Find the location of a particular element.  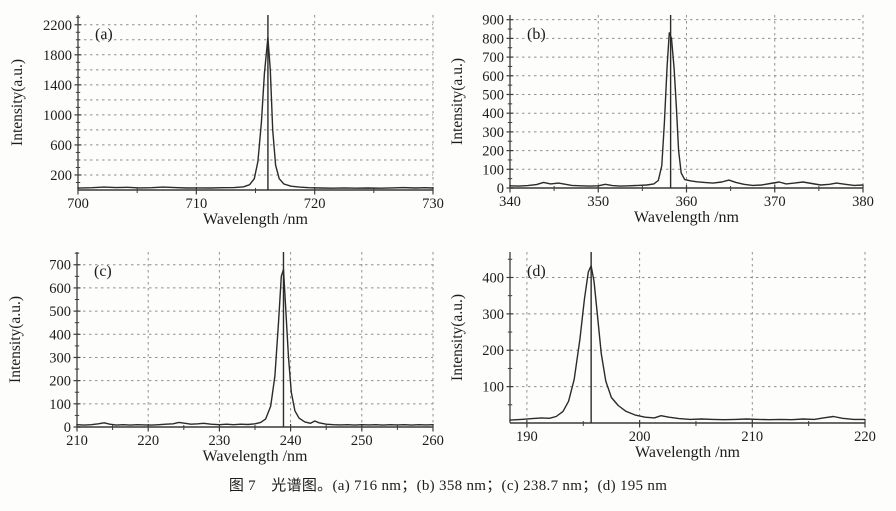

y-tick-label: 800 is located at coordinates (493, 39).